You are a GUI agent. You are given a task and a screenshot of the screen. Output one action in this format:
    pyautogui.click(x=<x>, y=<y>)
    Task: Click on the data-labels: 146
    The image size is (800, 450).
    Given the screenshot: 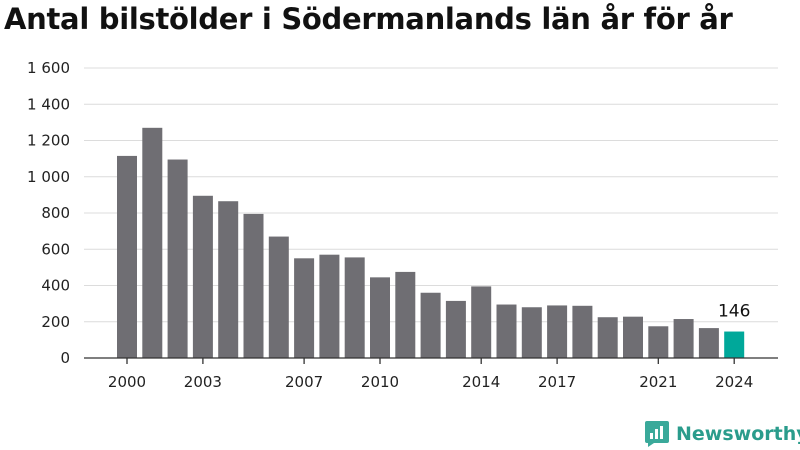 What is the action you would take?
    pyautogui.click(x=734, y=312)
    